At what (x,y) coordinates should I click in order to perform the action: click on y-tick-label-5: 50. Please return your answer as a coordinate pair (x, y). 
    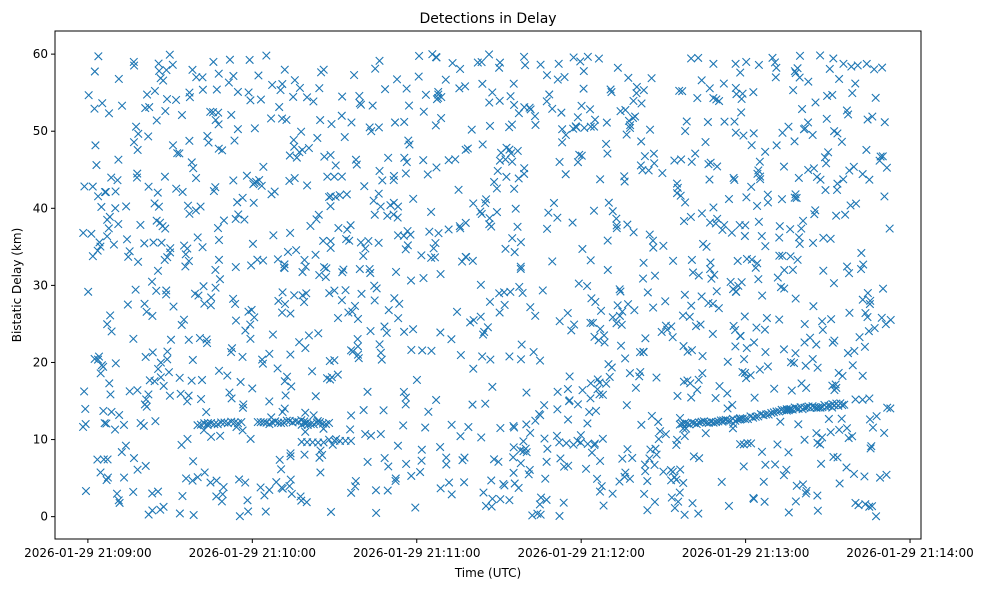
    Looking at the image, I should click on (40, 131).